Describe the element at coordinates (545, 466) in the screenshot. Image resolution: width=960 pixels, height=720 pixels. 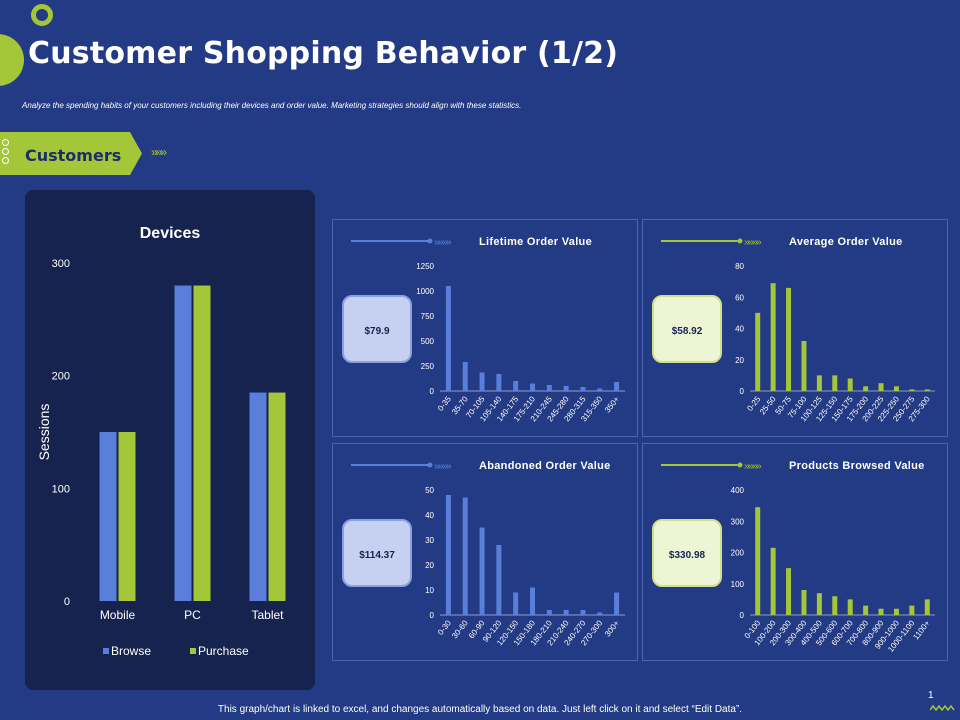
I see `mini-chart-title: Abandoned Order Value` at that location.